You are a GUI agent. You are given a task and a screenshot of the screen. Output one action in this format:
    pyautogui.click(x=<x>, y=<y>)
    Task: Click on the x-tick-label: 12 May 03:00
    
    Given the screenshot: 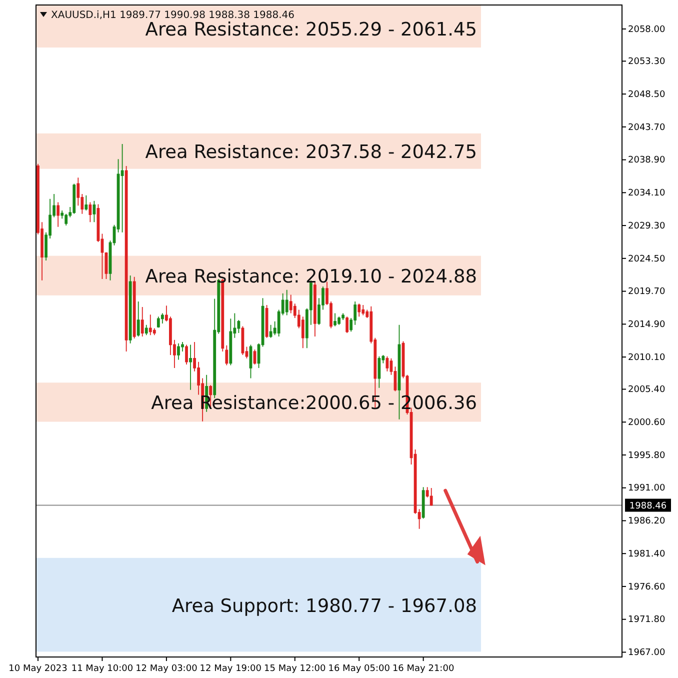 What is the action you would take?
    pyautogui.click(x=167, y=669)
    